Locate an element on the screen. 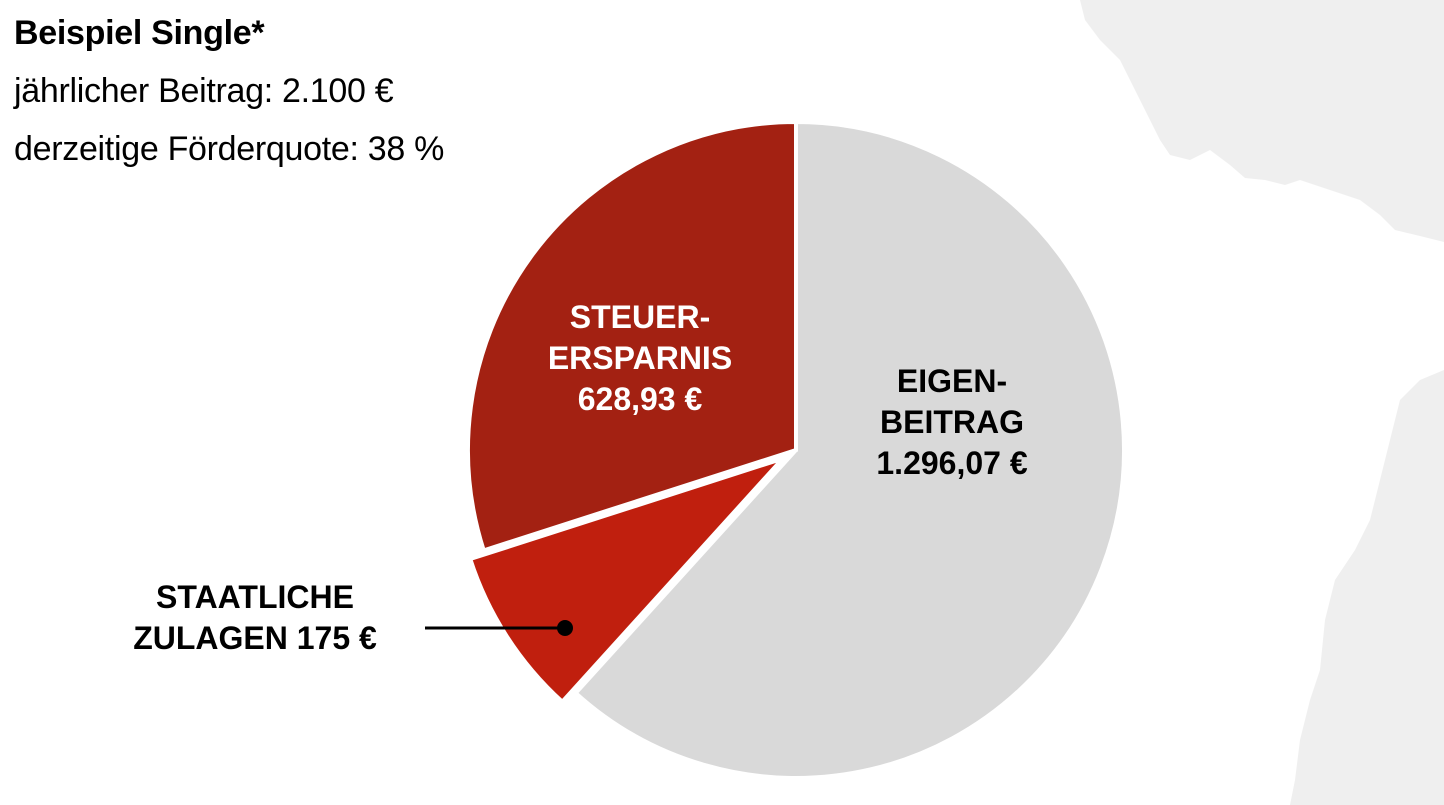  subtitle-annual-contribution: jährlicher Beitrag: 2.100 € is located at coordinates (204, 91).